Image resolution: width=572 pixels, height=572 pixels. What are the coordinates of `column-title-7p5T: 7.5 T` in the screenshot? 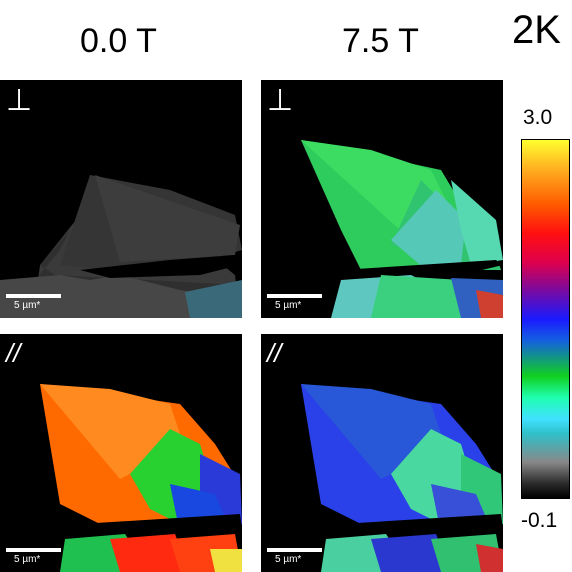 It's located at (380, 41).